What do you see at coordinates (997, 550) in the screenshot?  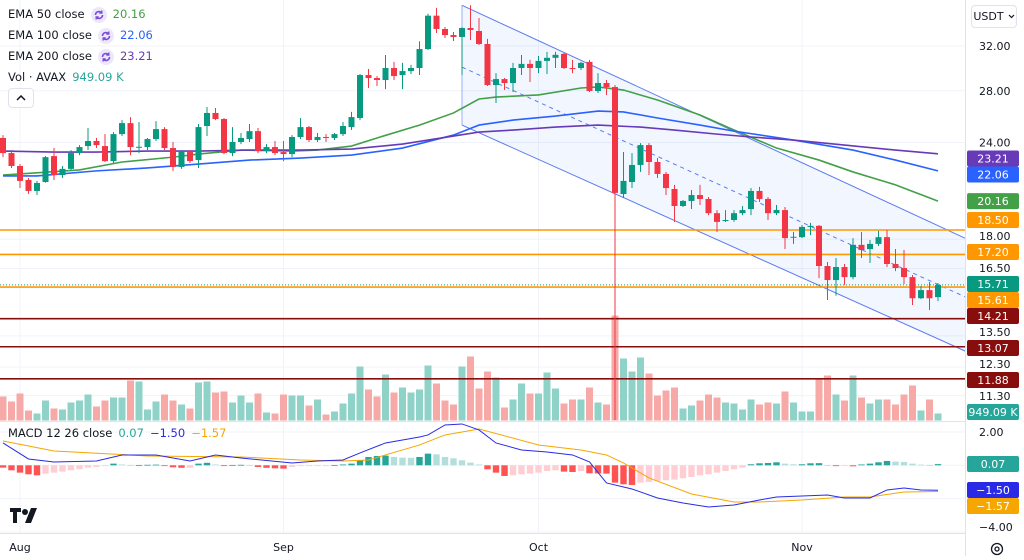 I see `gear-icon` at bounding box center [997, 550].